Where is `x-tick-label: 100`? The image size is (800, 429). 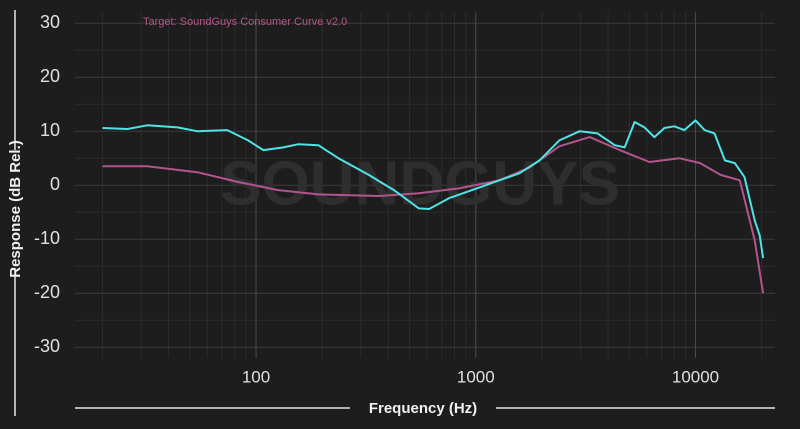 x-tick-label: 100 is located at coordinates (256, 376).